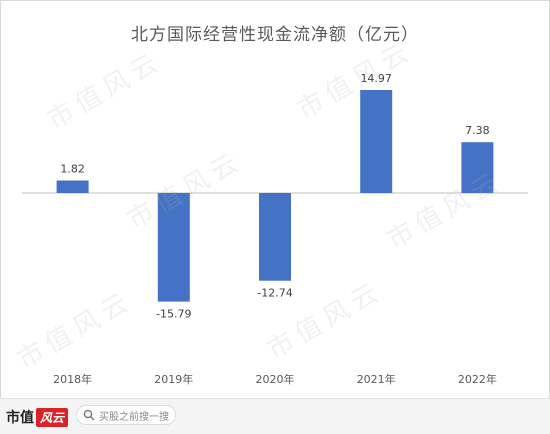  I want to click on category-label-2020年: 2020年, so click(275, 379).